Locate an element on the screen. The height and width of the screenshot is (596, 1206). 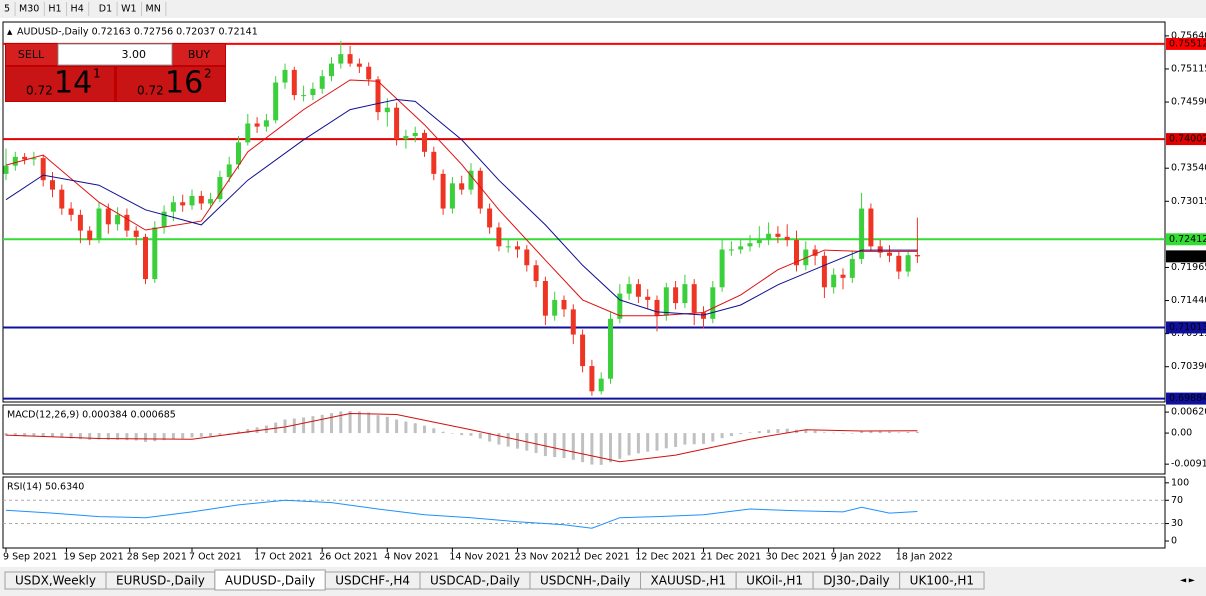
indicator-line is located at coordinates (461, 514).